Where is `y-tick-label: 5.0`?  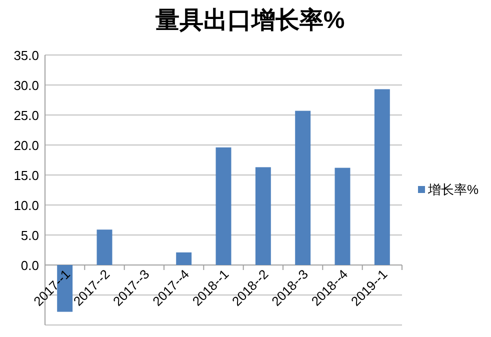 y-tick-label: 5.0 is located at coordinates (29, 235).